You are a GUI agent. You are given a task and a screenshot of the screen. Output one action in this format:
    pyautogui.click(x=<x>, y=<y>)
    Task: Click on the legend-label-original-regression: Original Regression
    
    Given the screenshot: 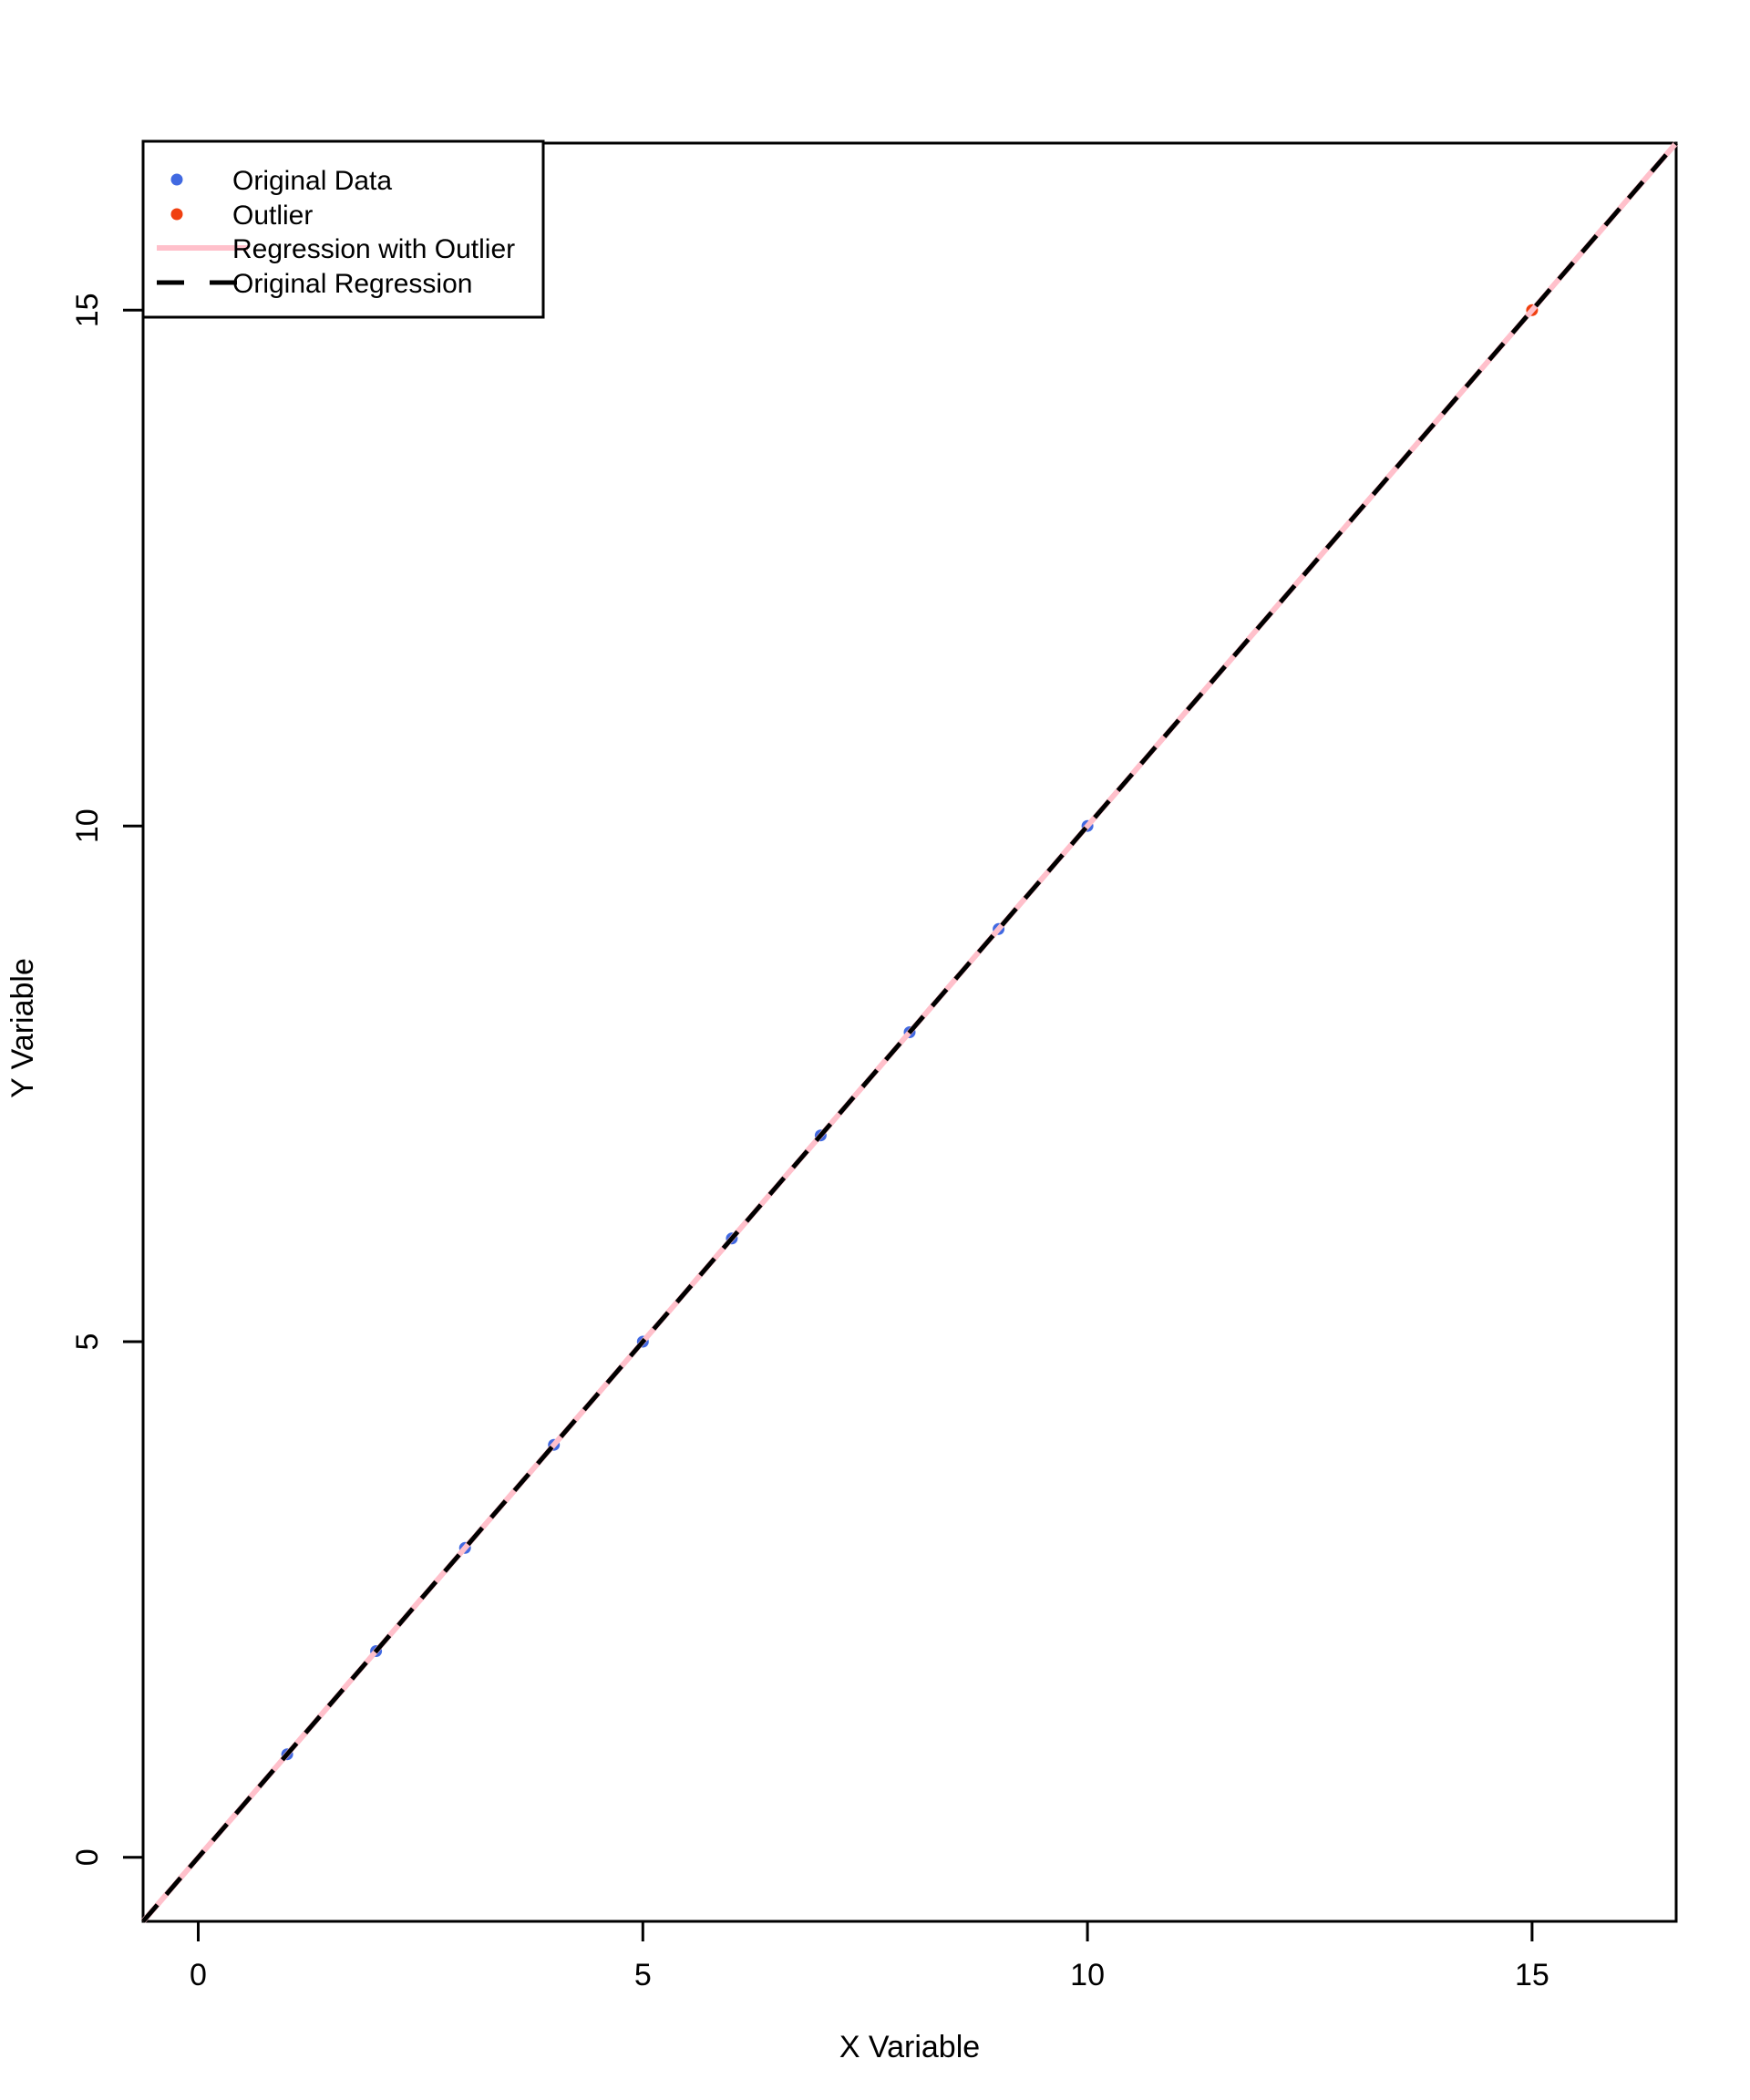 What is the action you would take?
    pyautogui.click(x=352, y=284)
    